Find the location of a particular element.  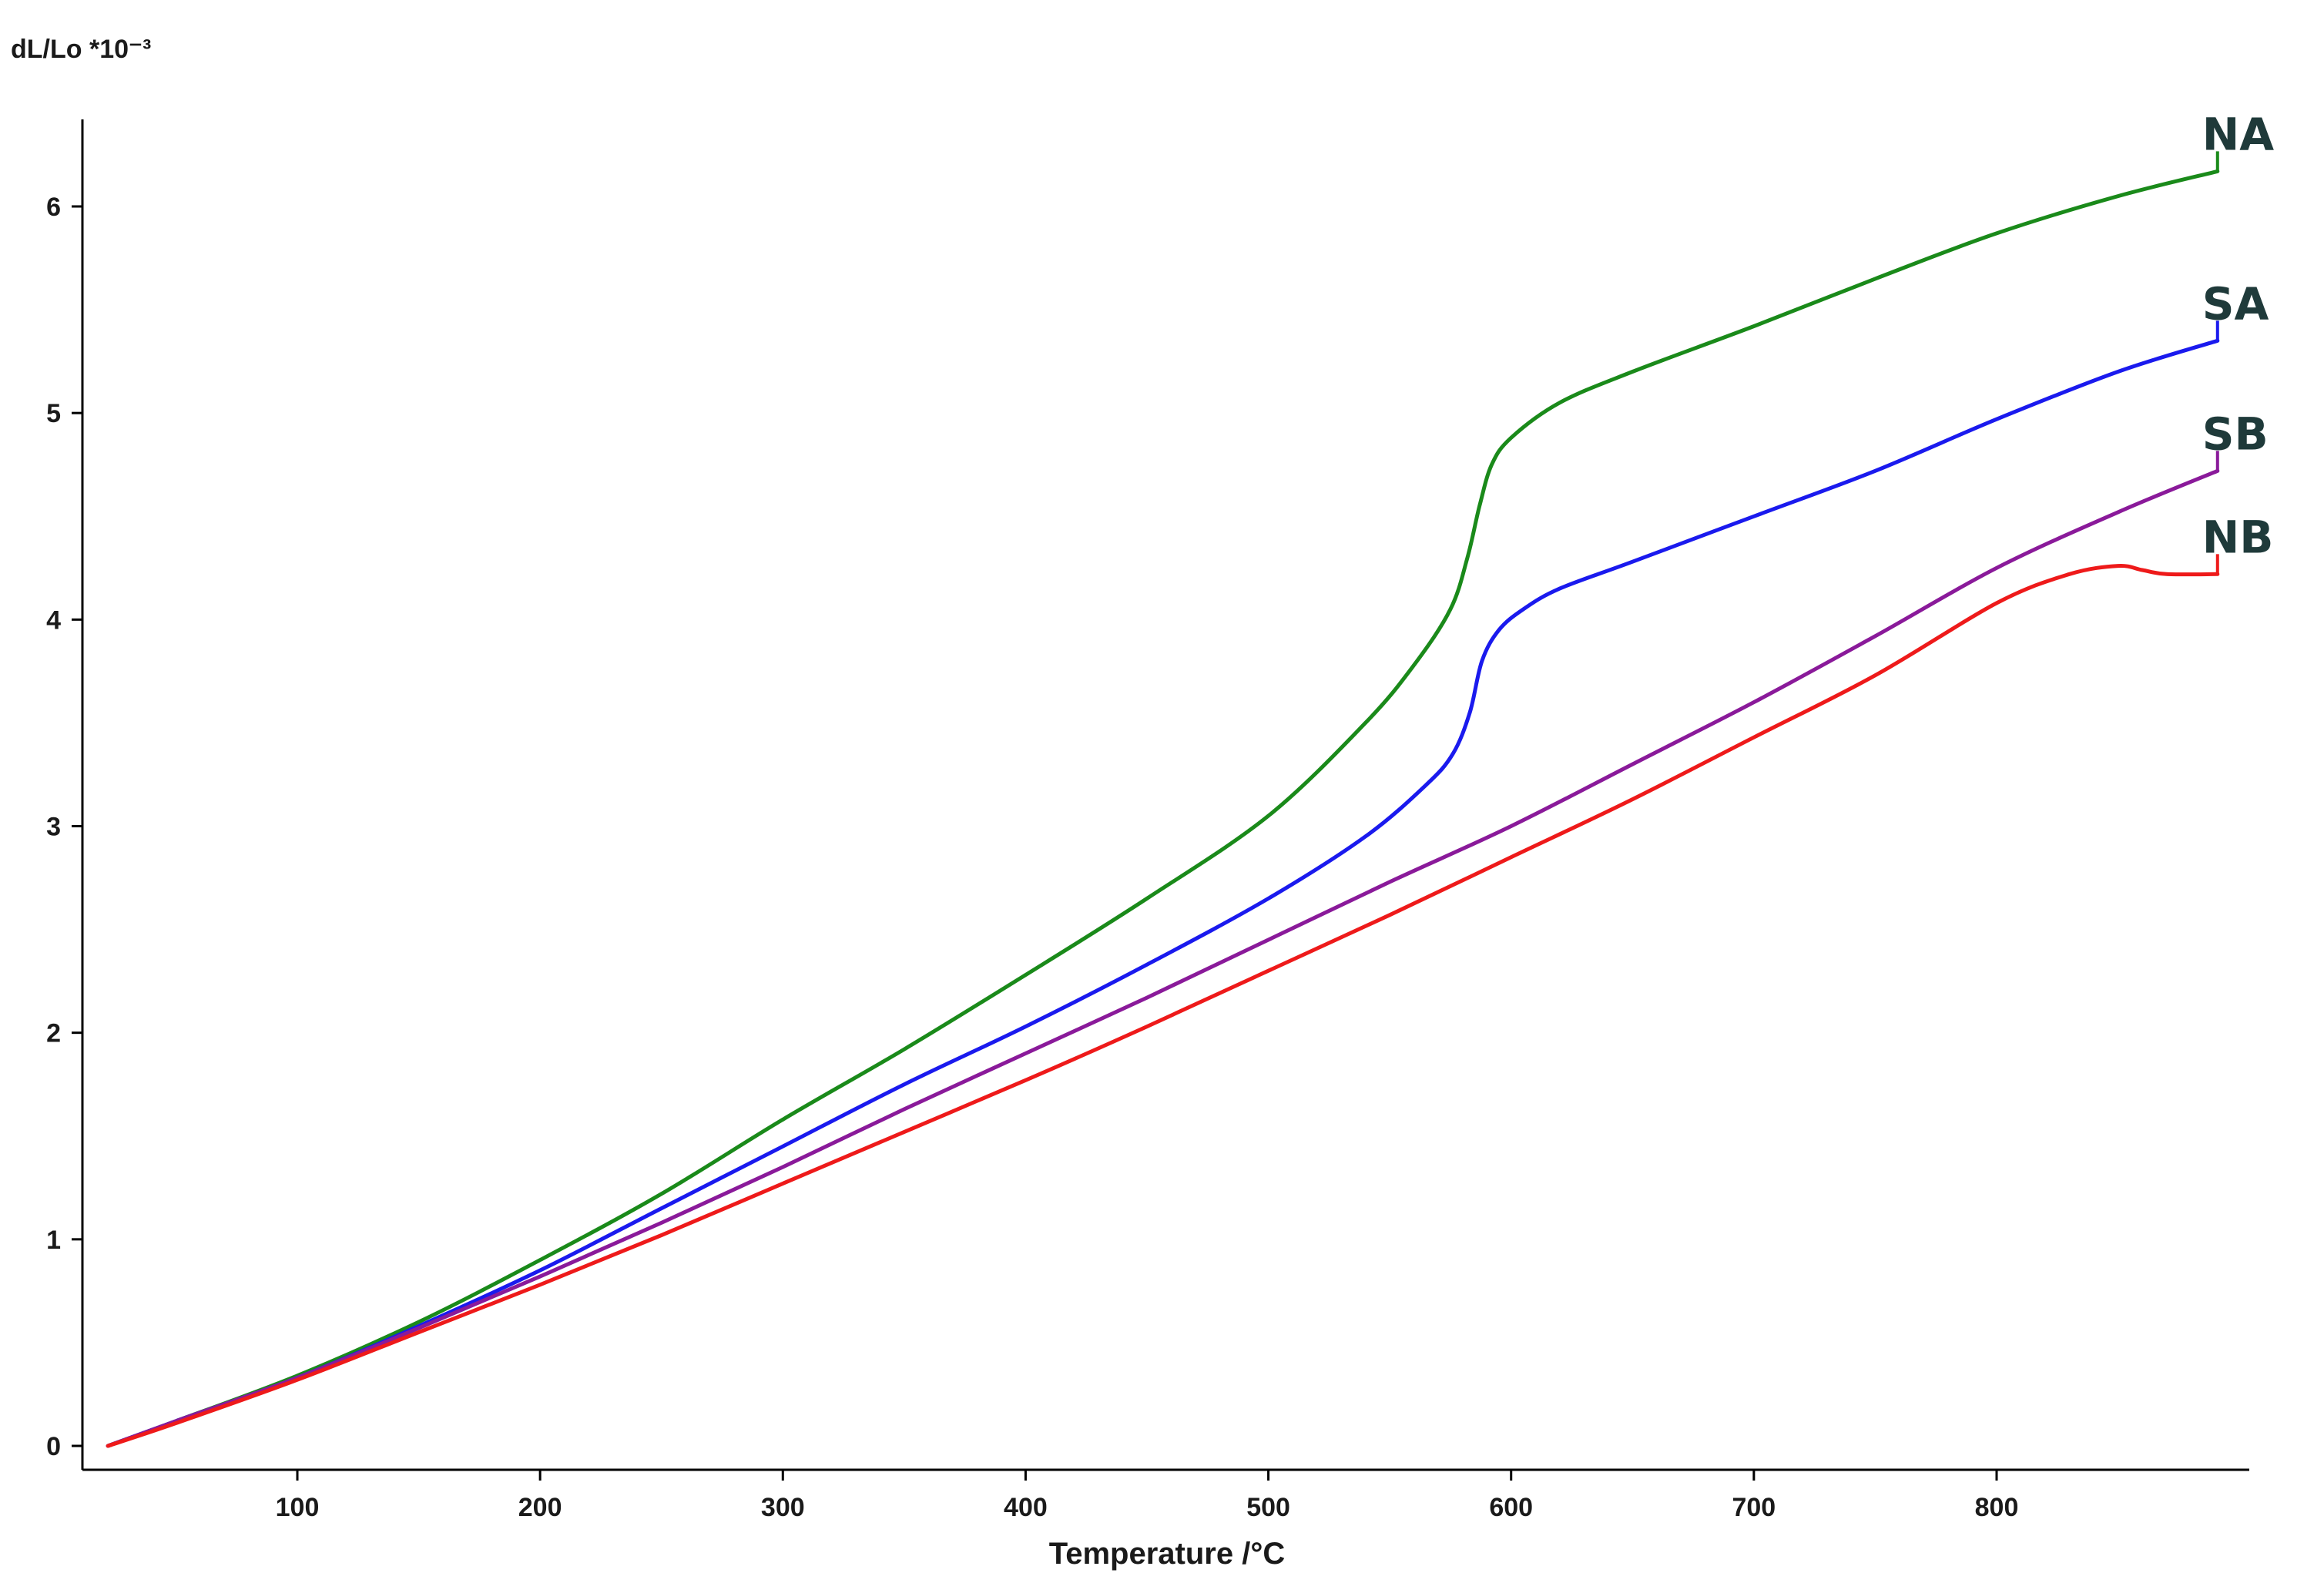

y-axis-label: dL/Lo *10⁻³ is located at coordinates (81, 49).